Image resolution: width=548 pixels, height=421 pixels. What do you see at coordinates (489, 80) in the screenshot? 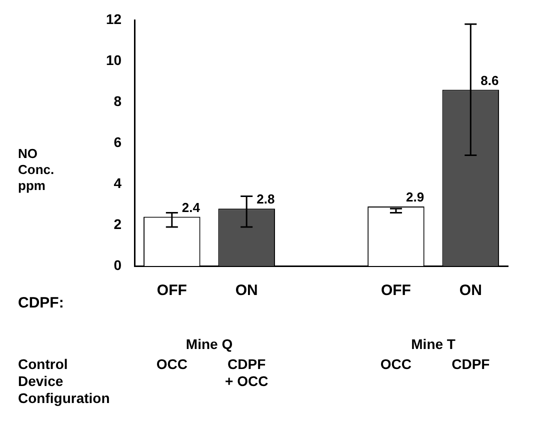
I see `data-label: 8.6` at bounding box center [489, 80].